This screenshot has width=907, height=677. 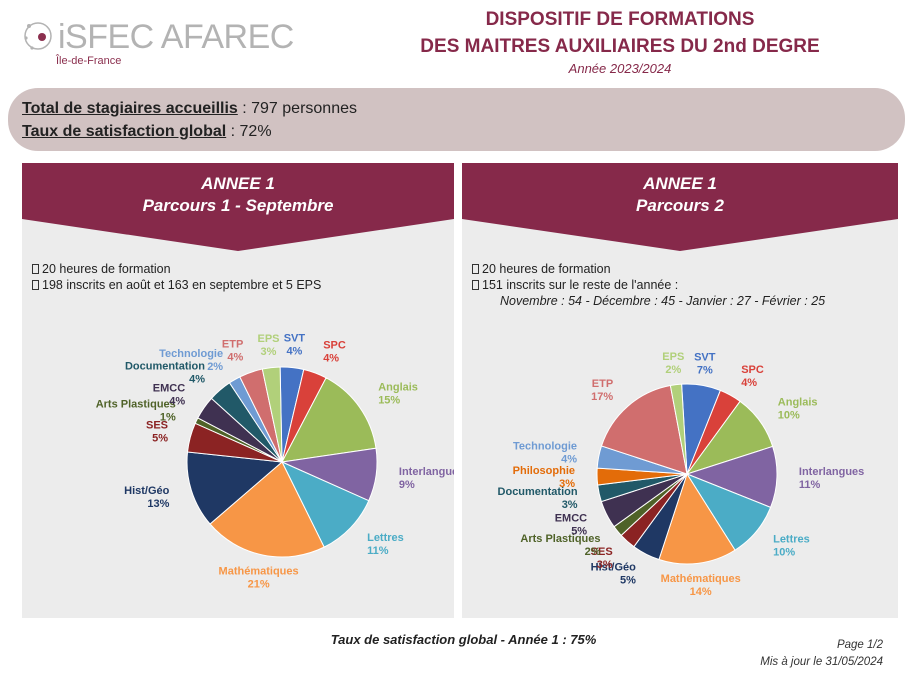 I want to click on panel-subtitle: Parcours 2, so click(x=680, y=205).